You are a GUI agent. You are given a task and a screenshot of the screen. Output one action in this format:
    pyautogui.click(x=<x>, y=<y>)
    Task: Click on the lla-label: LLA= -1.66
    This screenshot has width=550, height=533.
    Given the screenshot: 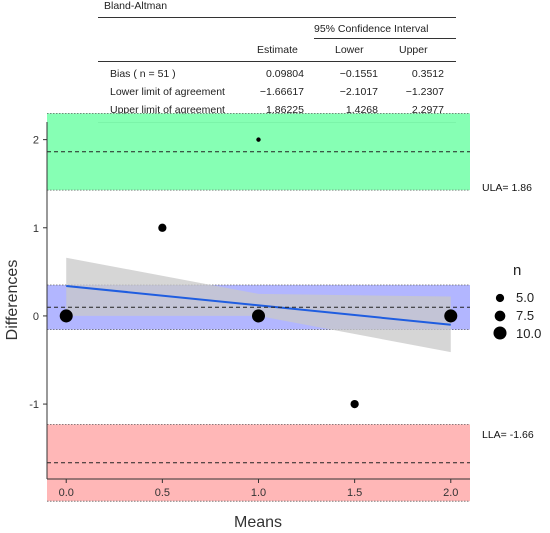 What is the action you would take?
    pyautogui.click(x=508, y=435)
    